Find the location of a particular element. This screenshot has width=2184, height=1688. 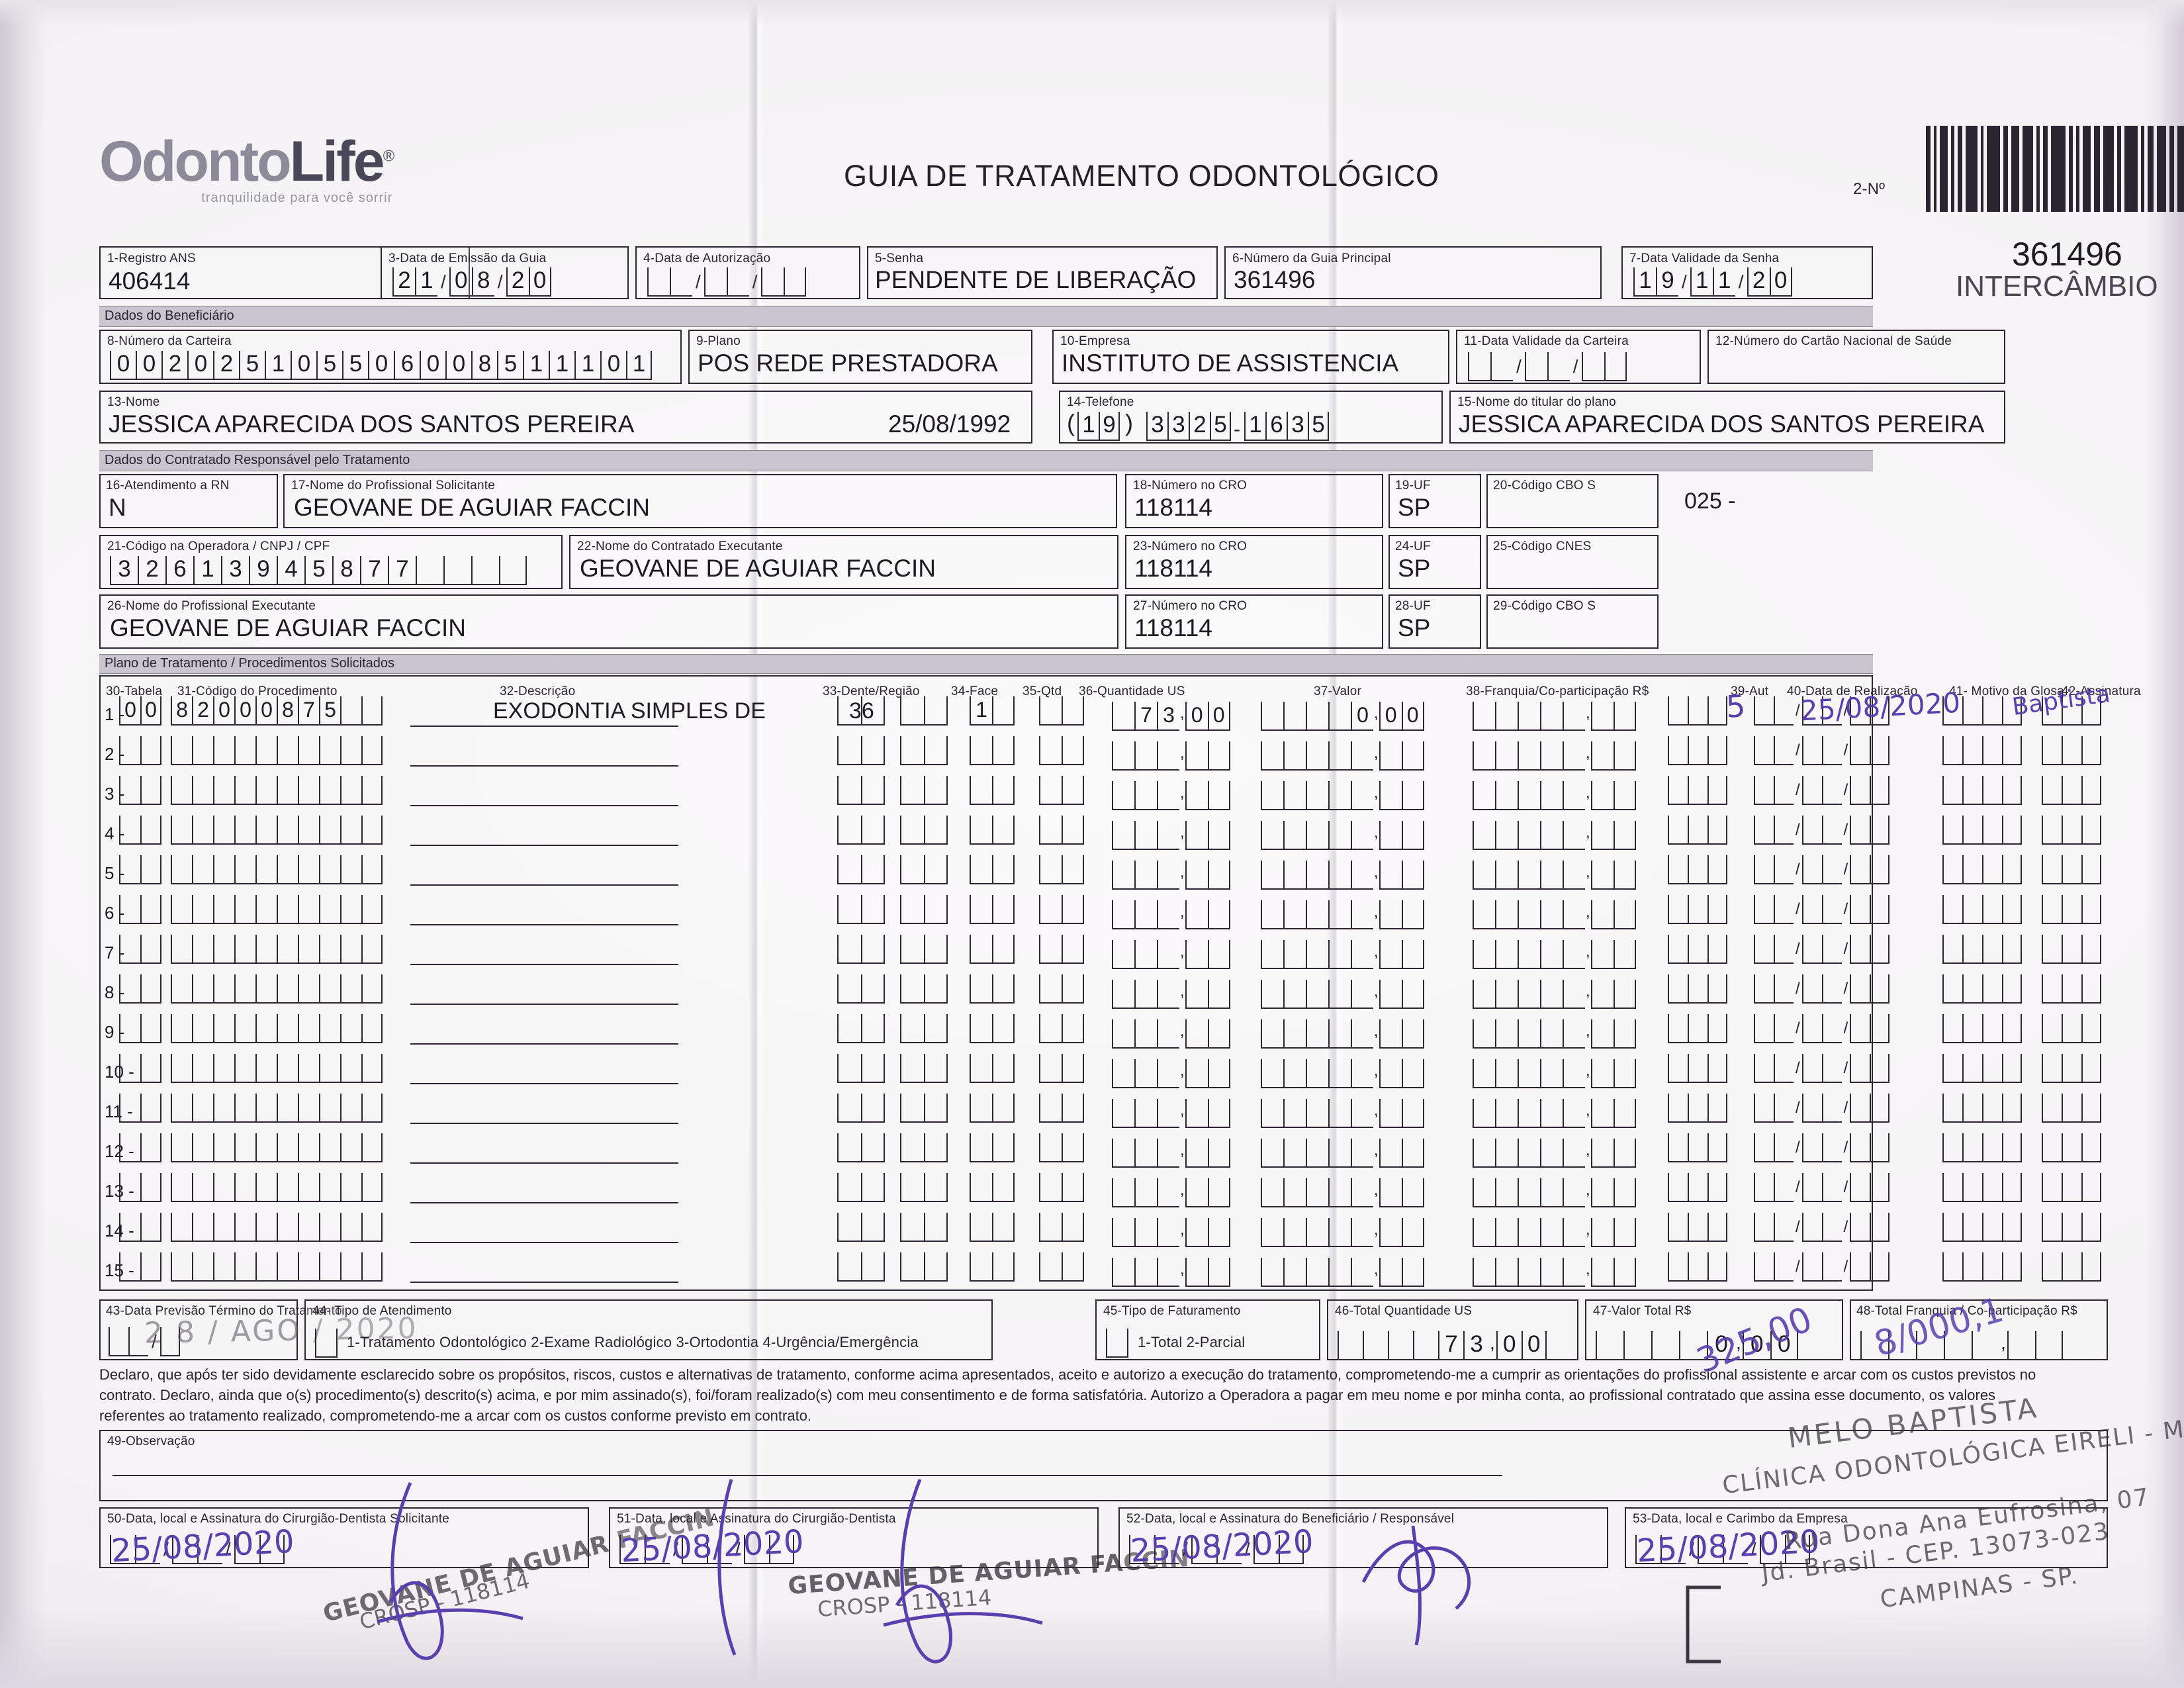

field-28-uf: 28-UF SP is located at coordinates (1434, 621).